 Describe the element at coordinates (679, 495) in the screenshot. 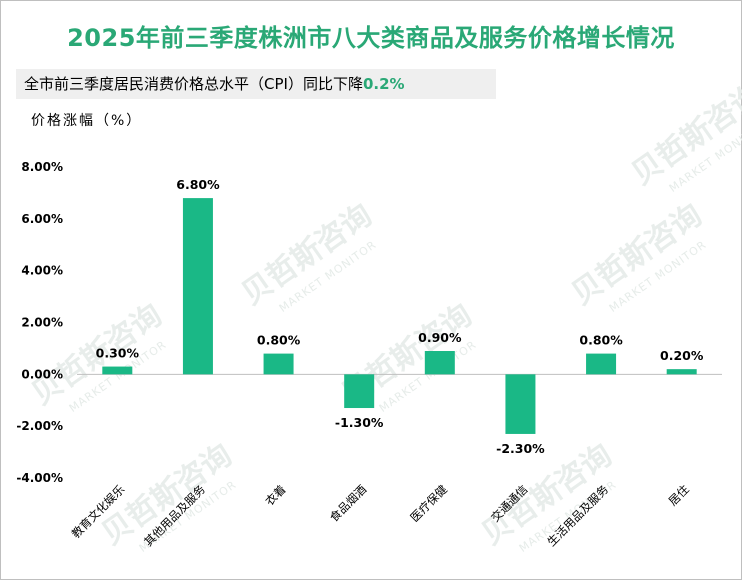

I see `x-tick-label: 居住` at that location.